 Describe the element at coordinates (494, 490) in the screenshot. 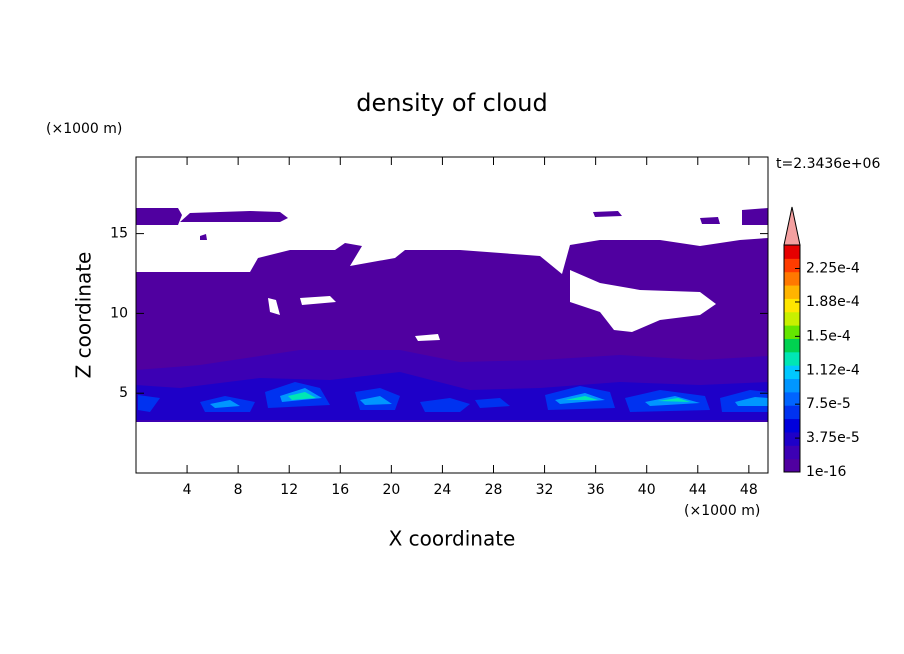

I see `x-tick-label: 28` at that location.